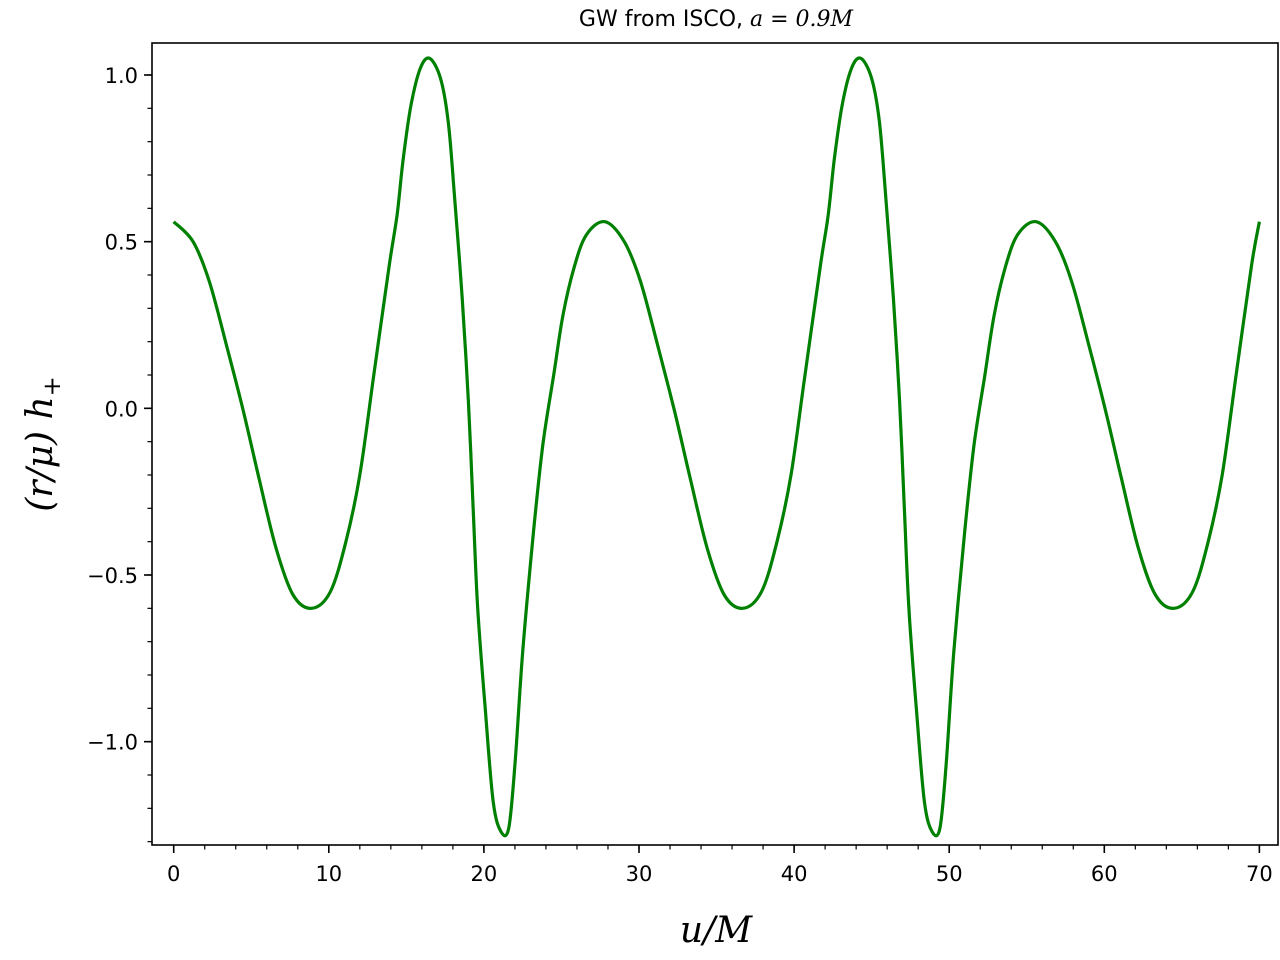 This screenshot has height=960, width=1280. I want to click on x-tick-label: 50, so click(949, 874).